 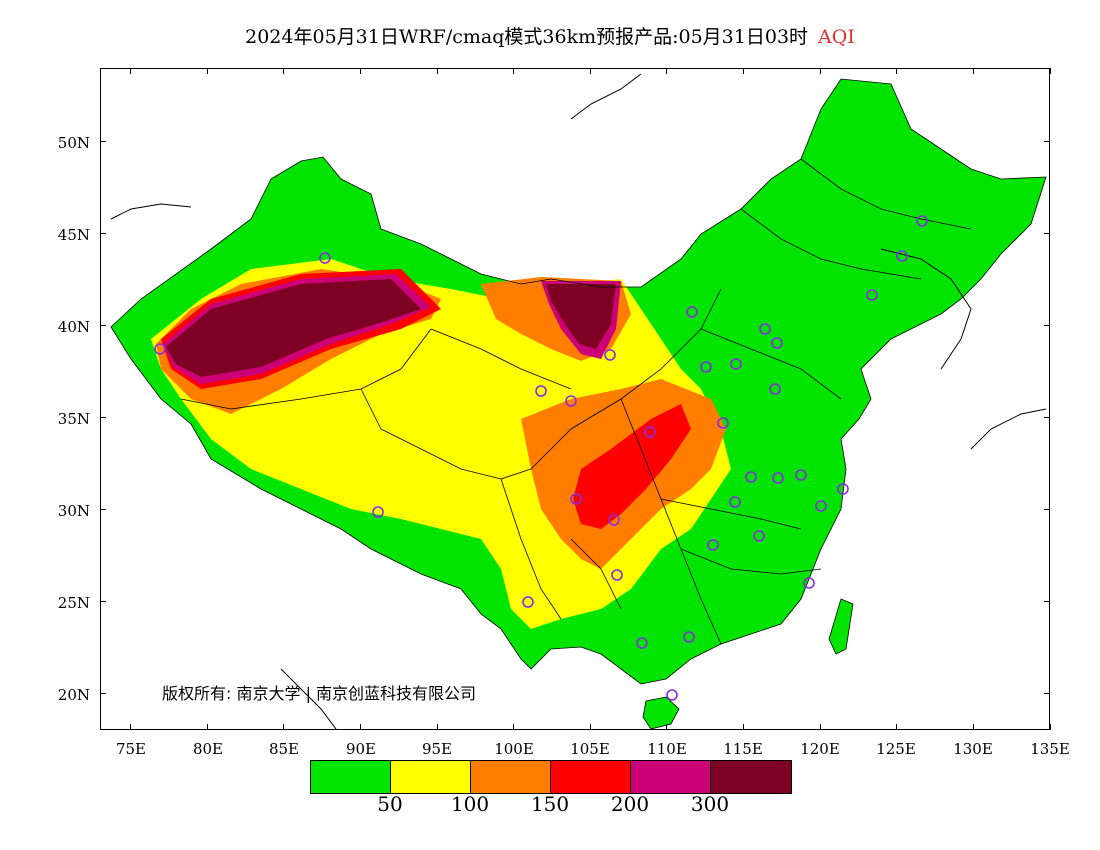 What do you see at coordinates (527, 37) in the screenshot?
I see `title-main: 2024年05月31日WRF/cmaq模式36km预报产品:05月31日03时` at bounding box center [527, 37].